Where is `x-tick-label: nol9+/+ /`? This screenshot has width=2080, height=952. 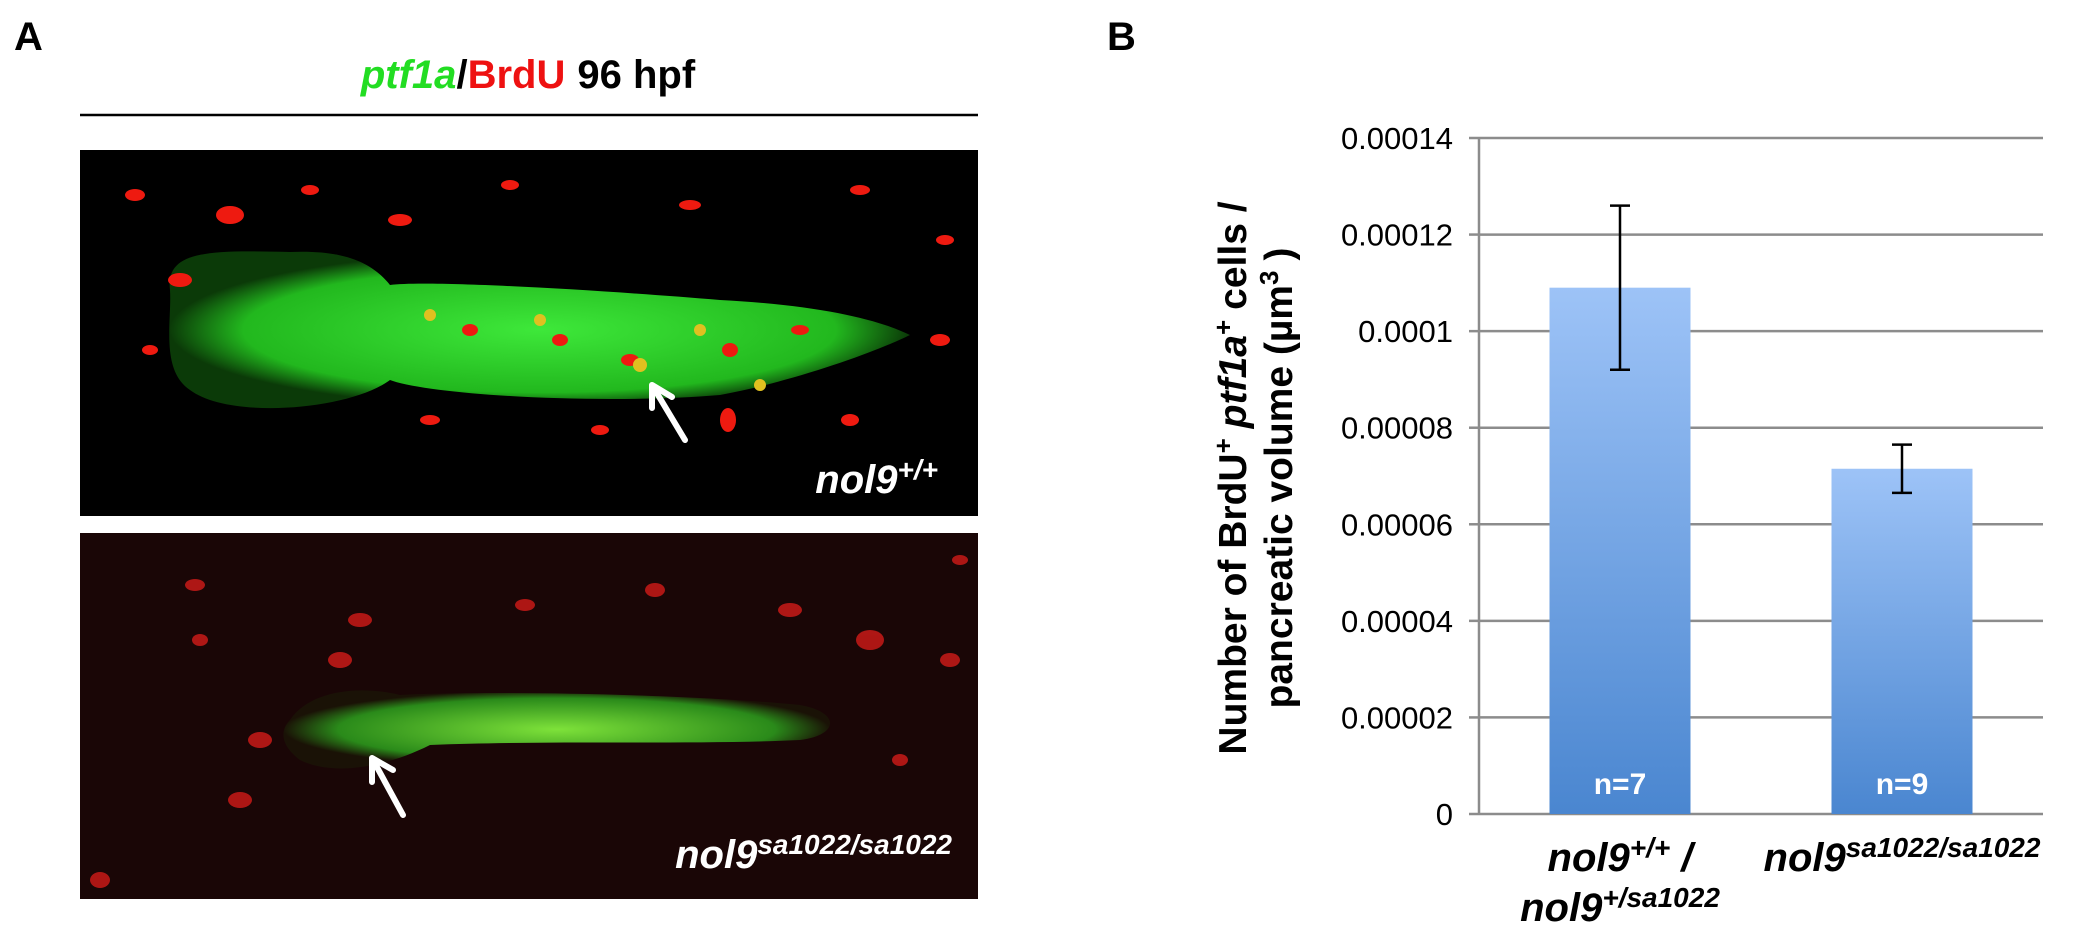 x-tick-label: nol9+/+ / is located at coordinates (1622, 856).